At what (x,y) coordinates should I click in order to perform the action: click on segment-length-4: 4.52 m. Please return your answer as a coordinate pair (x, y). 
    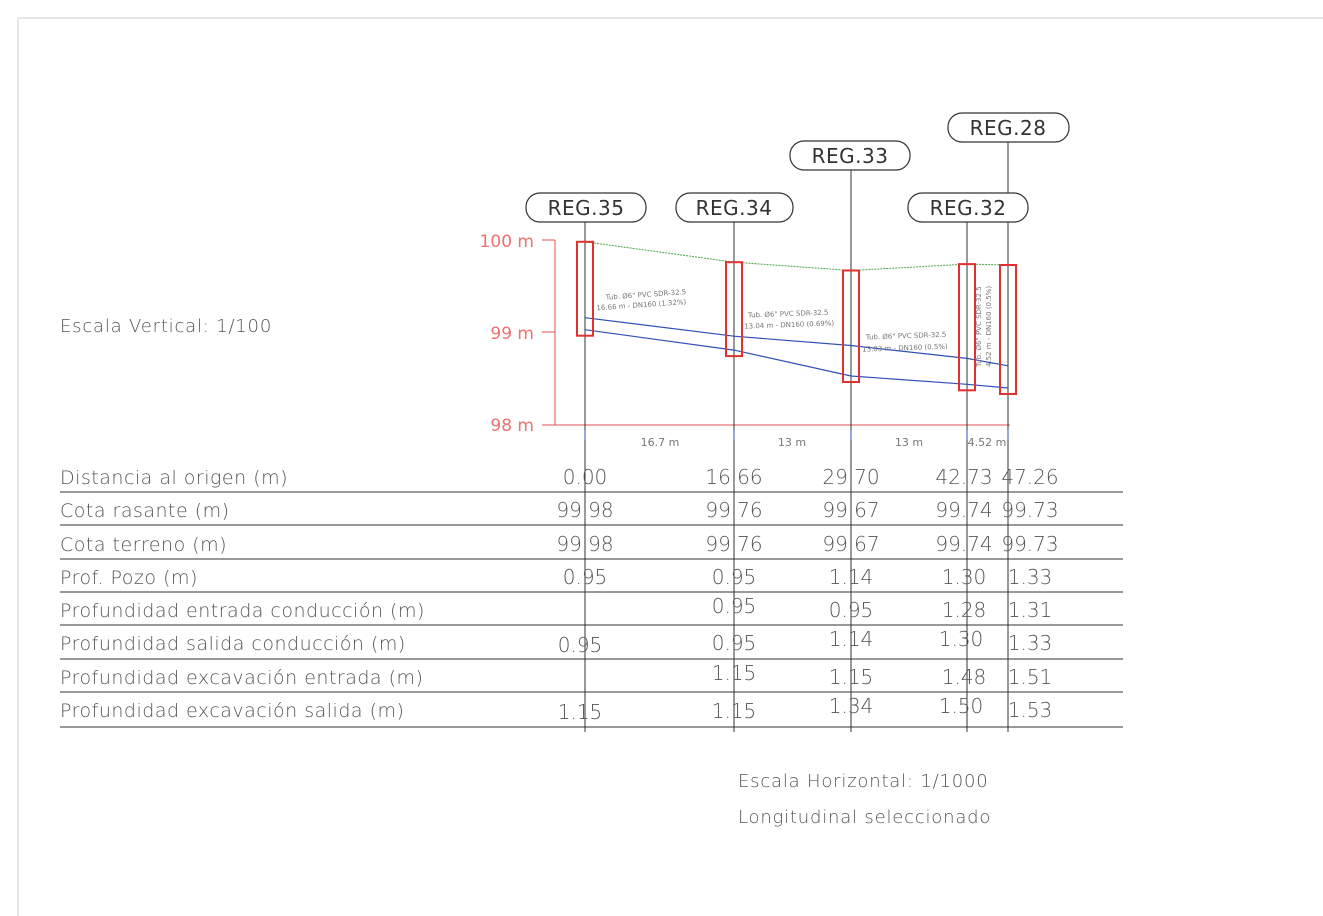
    Looking at the image, I should click on (987, 442).